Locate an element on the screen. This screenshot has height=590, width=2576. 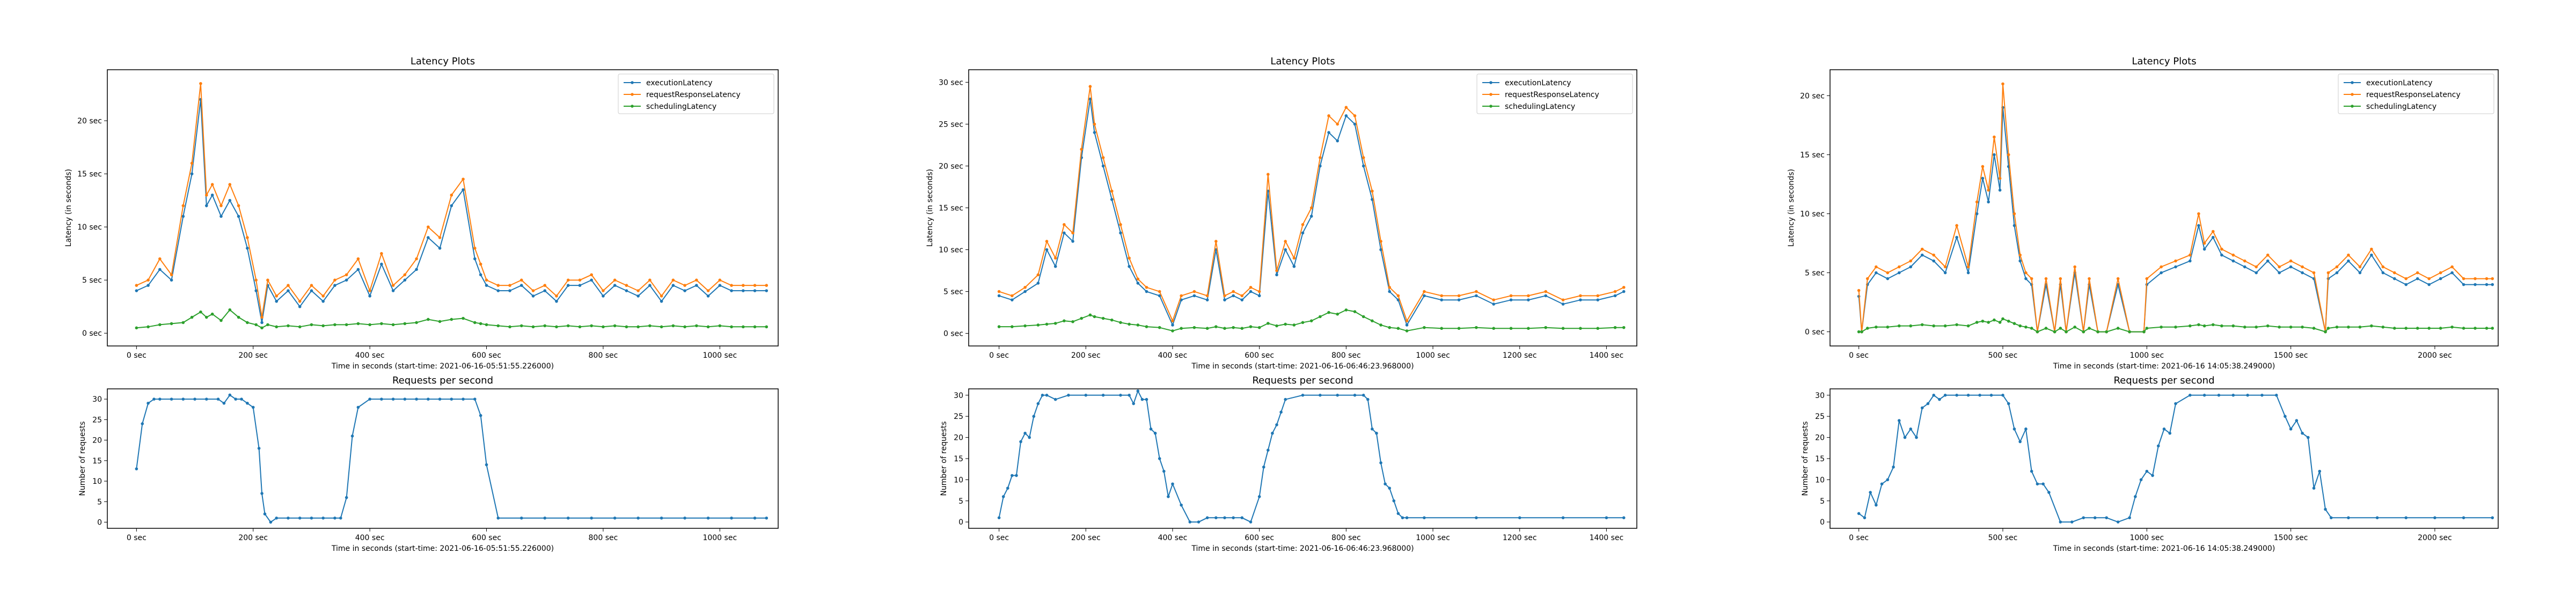
x-tick-label: 600 sec is located at coordinates (1259, 355).